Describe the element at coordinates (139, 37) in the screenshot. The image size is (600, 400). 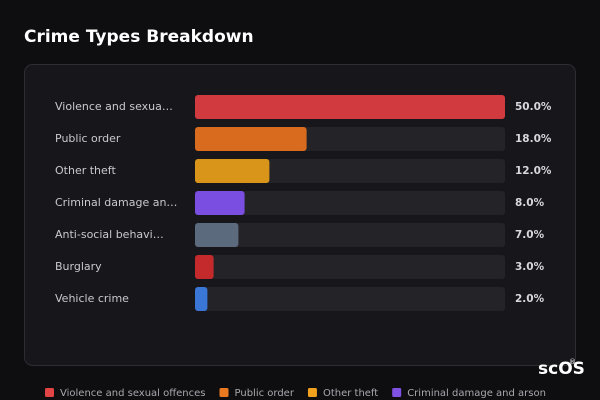
I see `chart-title: Crime Types Breakdown` at that location.